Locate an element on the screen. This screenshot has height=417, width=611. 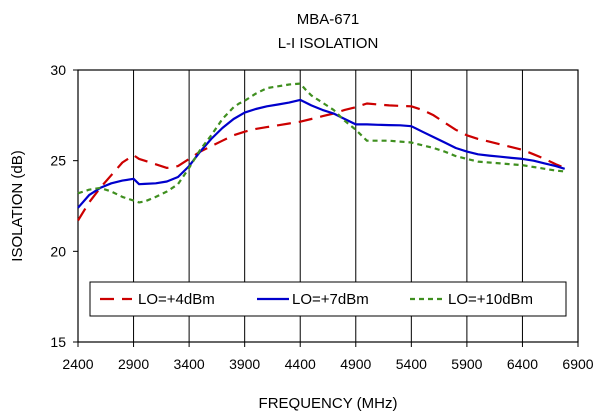
legend-box is located at coordinates (328, 299).